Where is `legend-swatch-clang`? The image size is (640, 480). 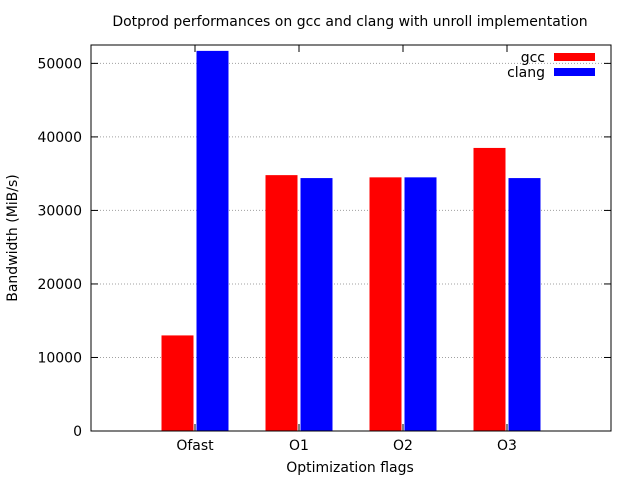 legend-swatch-clang is located at coordinates (574, 72).